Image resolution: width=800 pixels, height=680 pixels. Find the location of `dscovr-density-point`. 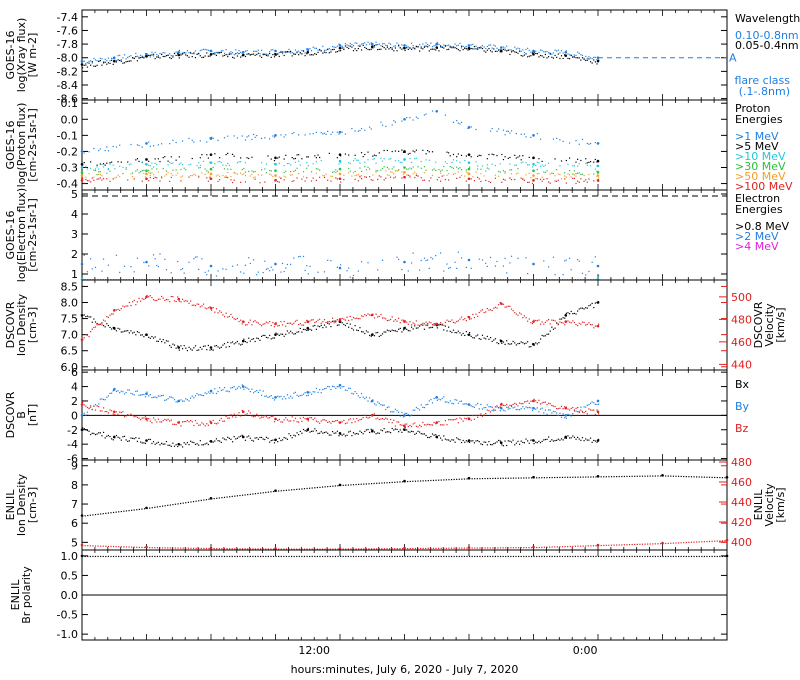

dscovr-density-point is located at coordinates (211, 347).